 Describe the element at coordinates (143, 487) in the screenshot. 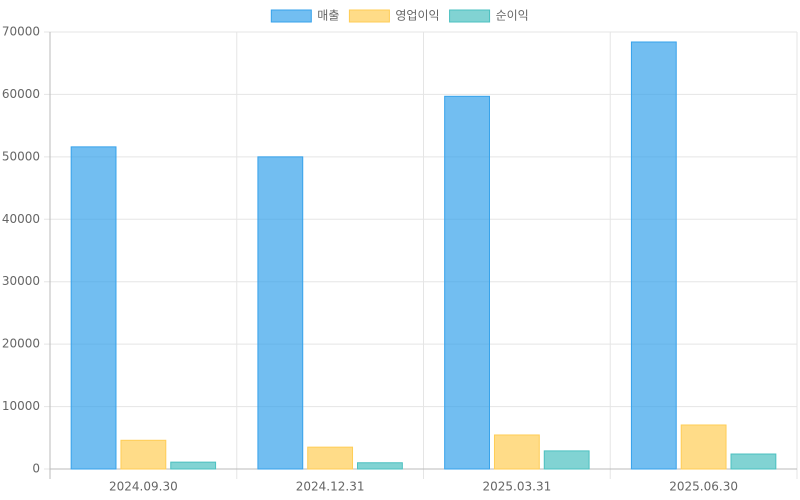

I see `x-tick-label: 2024.09.30` at that location.